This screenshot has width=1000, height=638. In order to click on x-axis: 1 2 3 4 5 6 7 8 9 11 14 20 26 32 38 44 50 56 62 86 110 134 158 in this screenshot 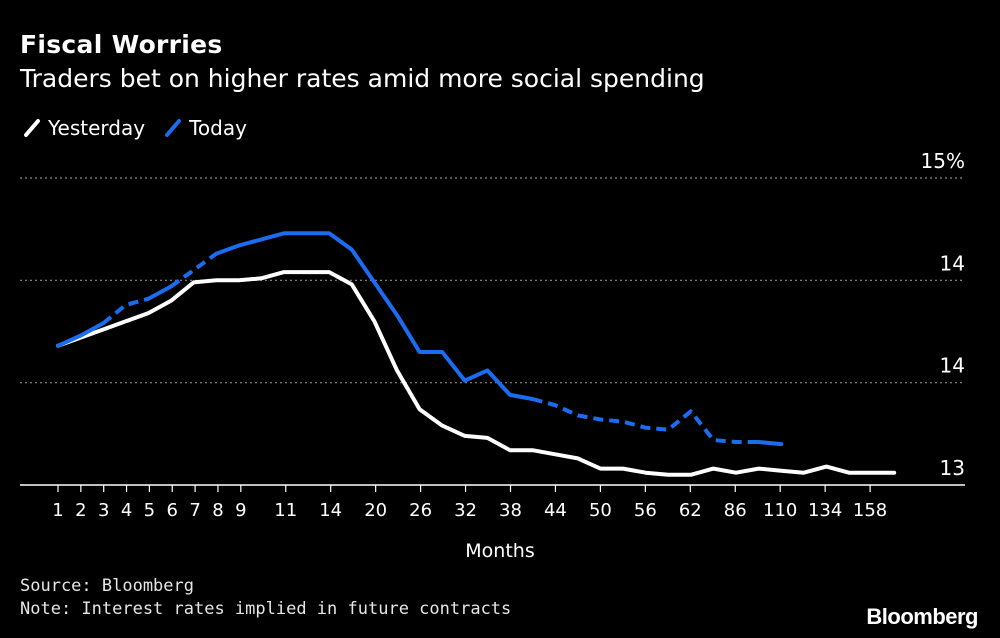, I will do `click(492, 502)`.